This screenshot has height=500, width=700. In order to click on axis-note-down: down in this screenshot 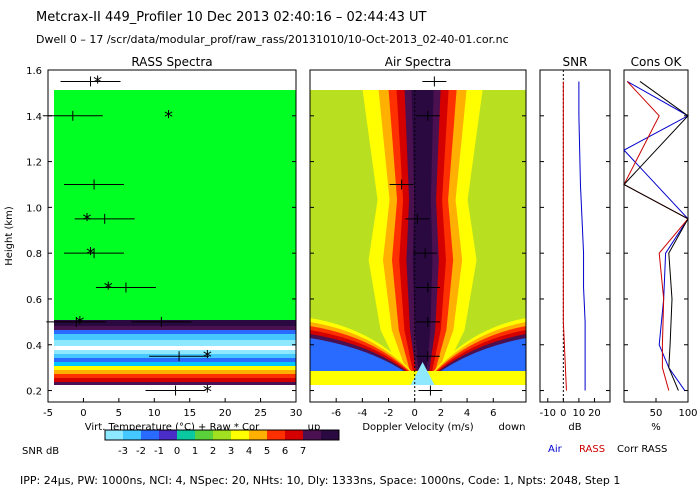, I will do `click(512, 427)`.